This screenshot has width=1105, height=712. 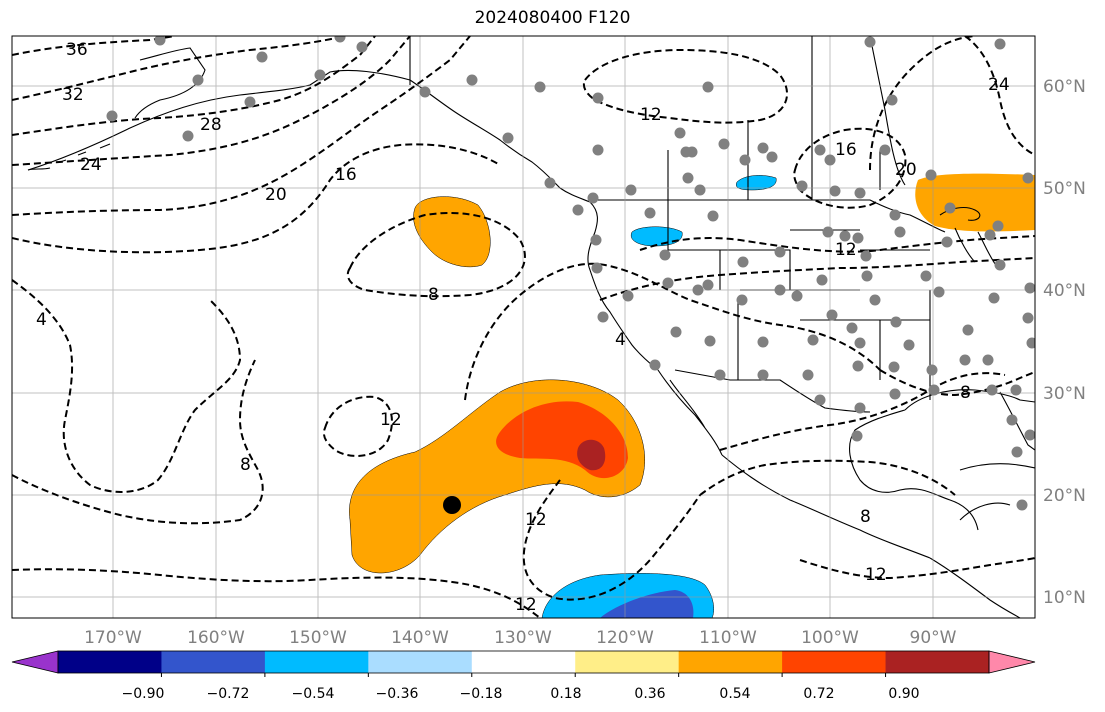 What do you see at coordinates (611, 540) in the screenshot?
I see `contour-12-diag` at bounding box center [611, 540].